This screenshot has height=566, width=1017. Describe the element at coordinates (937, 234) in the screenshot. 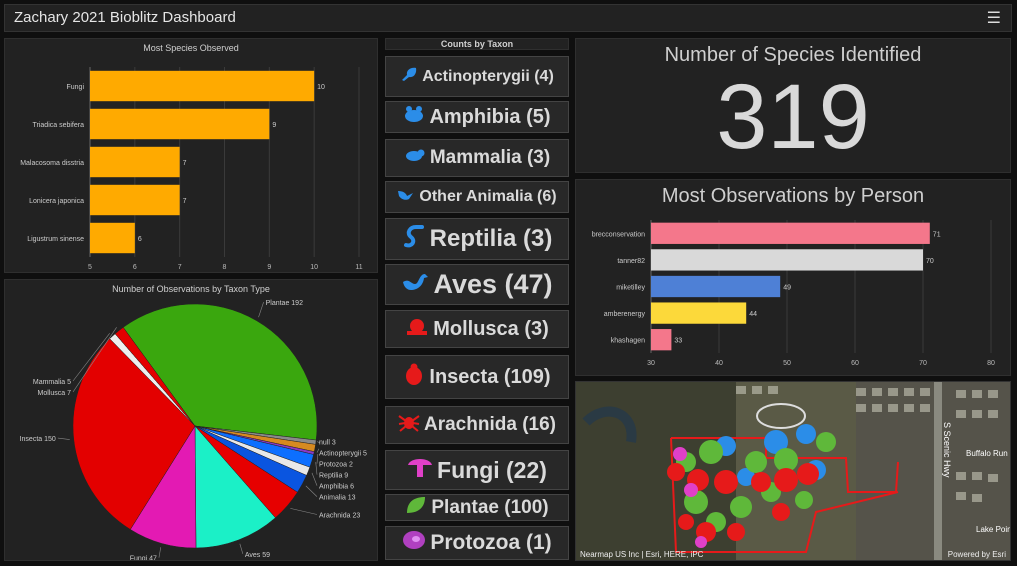

I see `data-label: 71` at that location.